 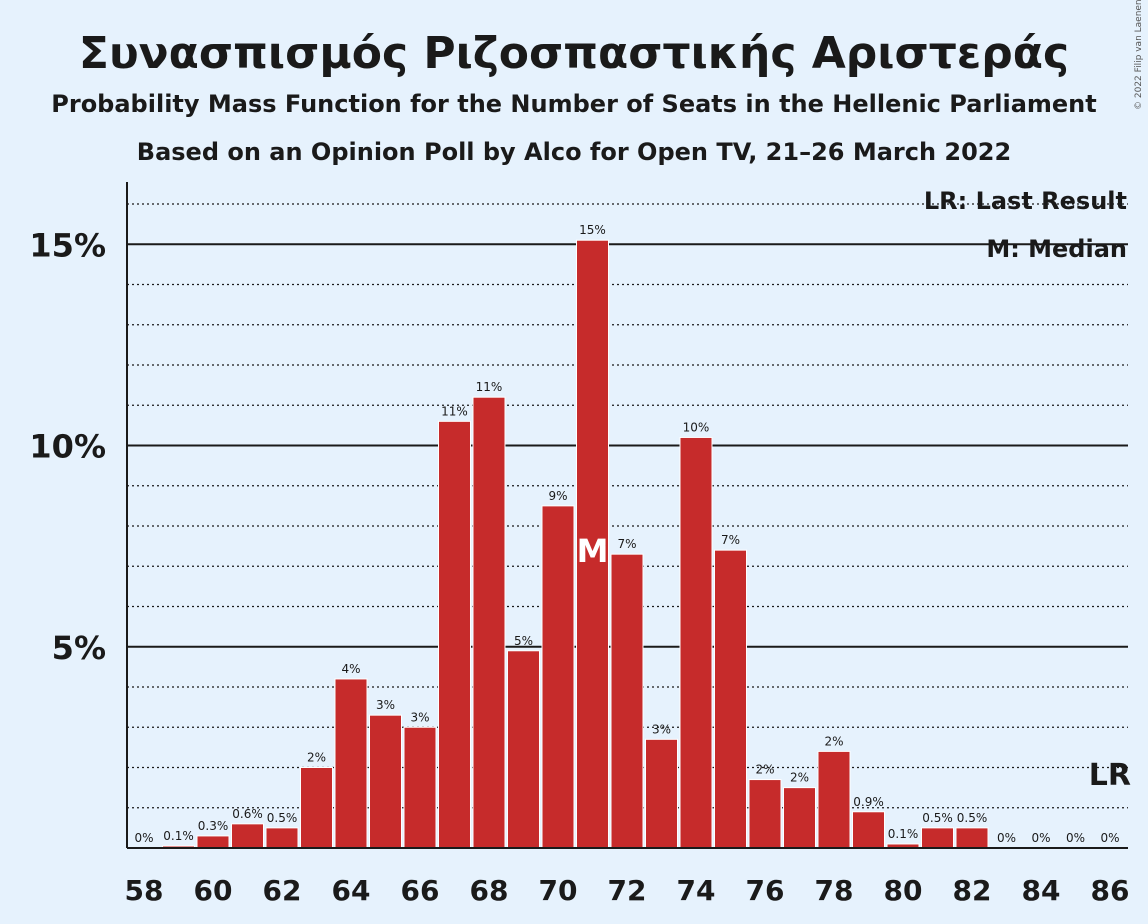 I want to click on bar-label-61: 0.6%, so click(x=247, y=814).